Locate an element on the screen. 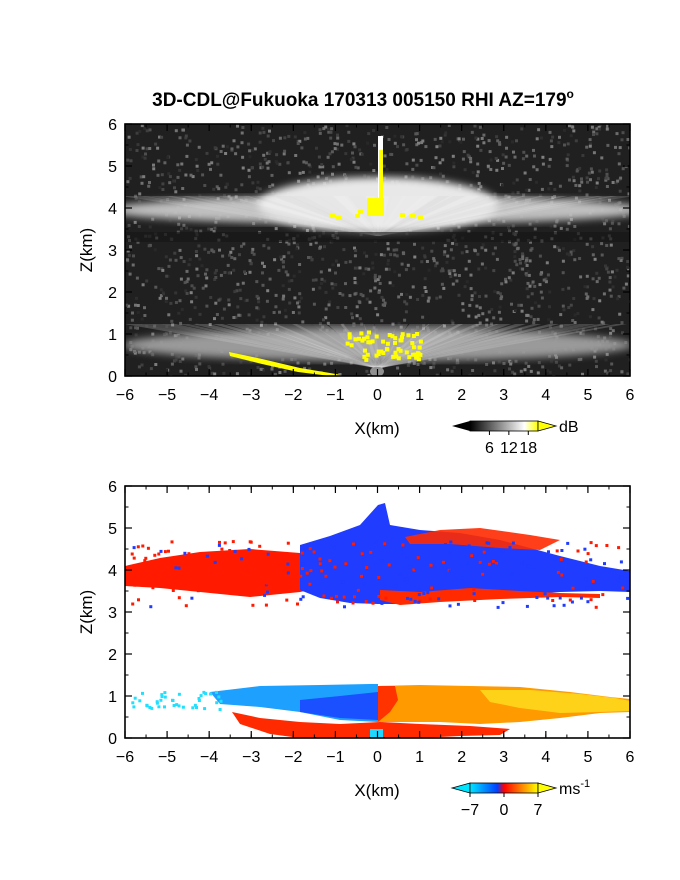 The width and height of the screenshot is (680, 880). velocity-upper-red-fringe is located at coordinates (482, 539).